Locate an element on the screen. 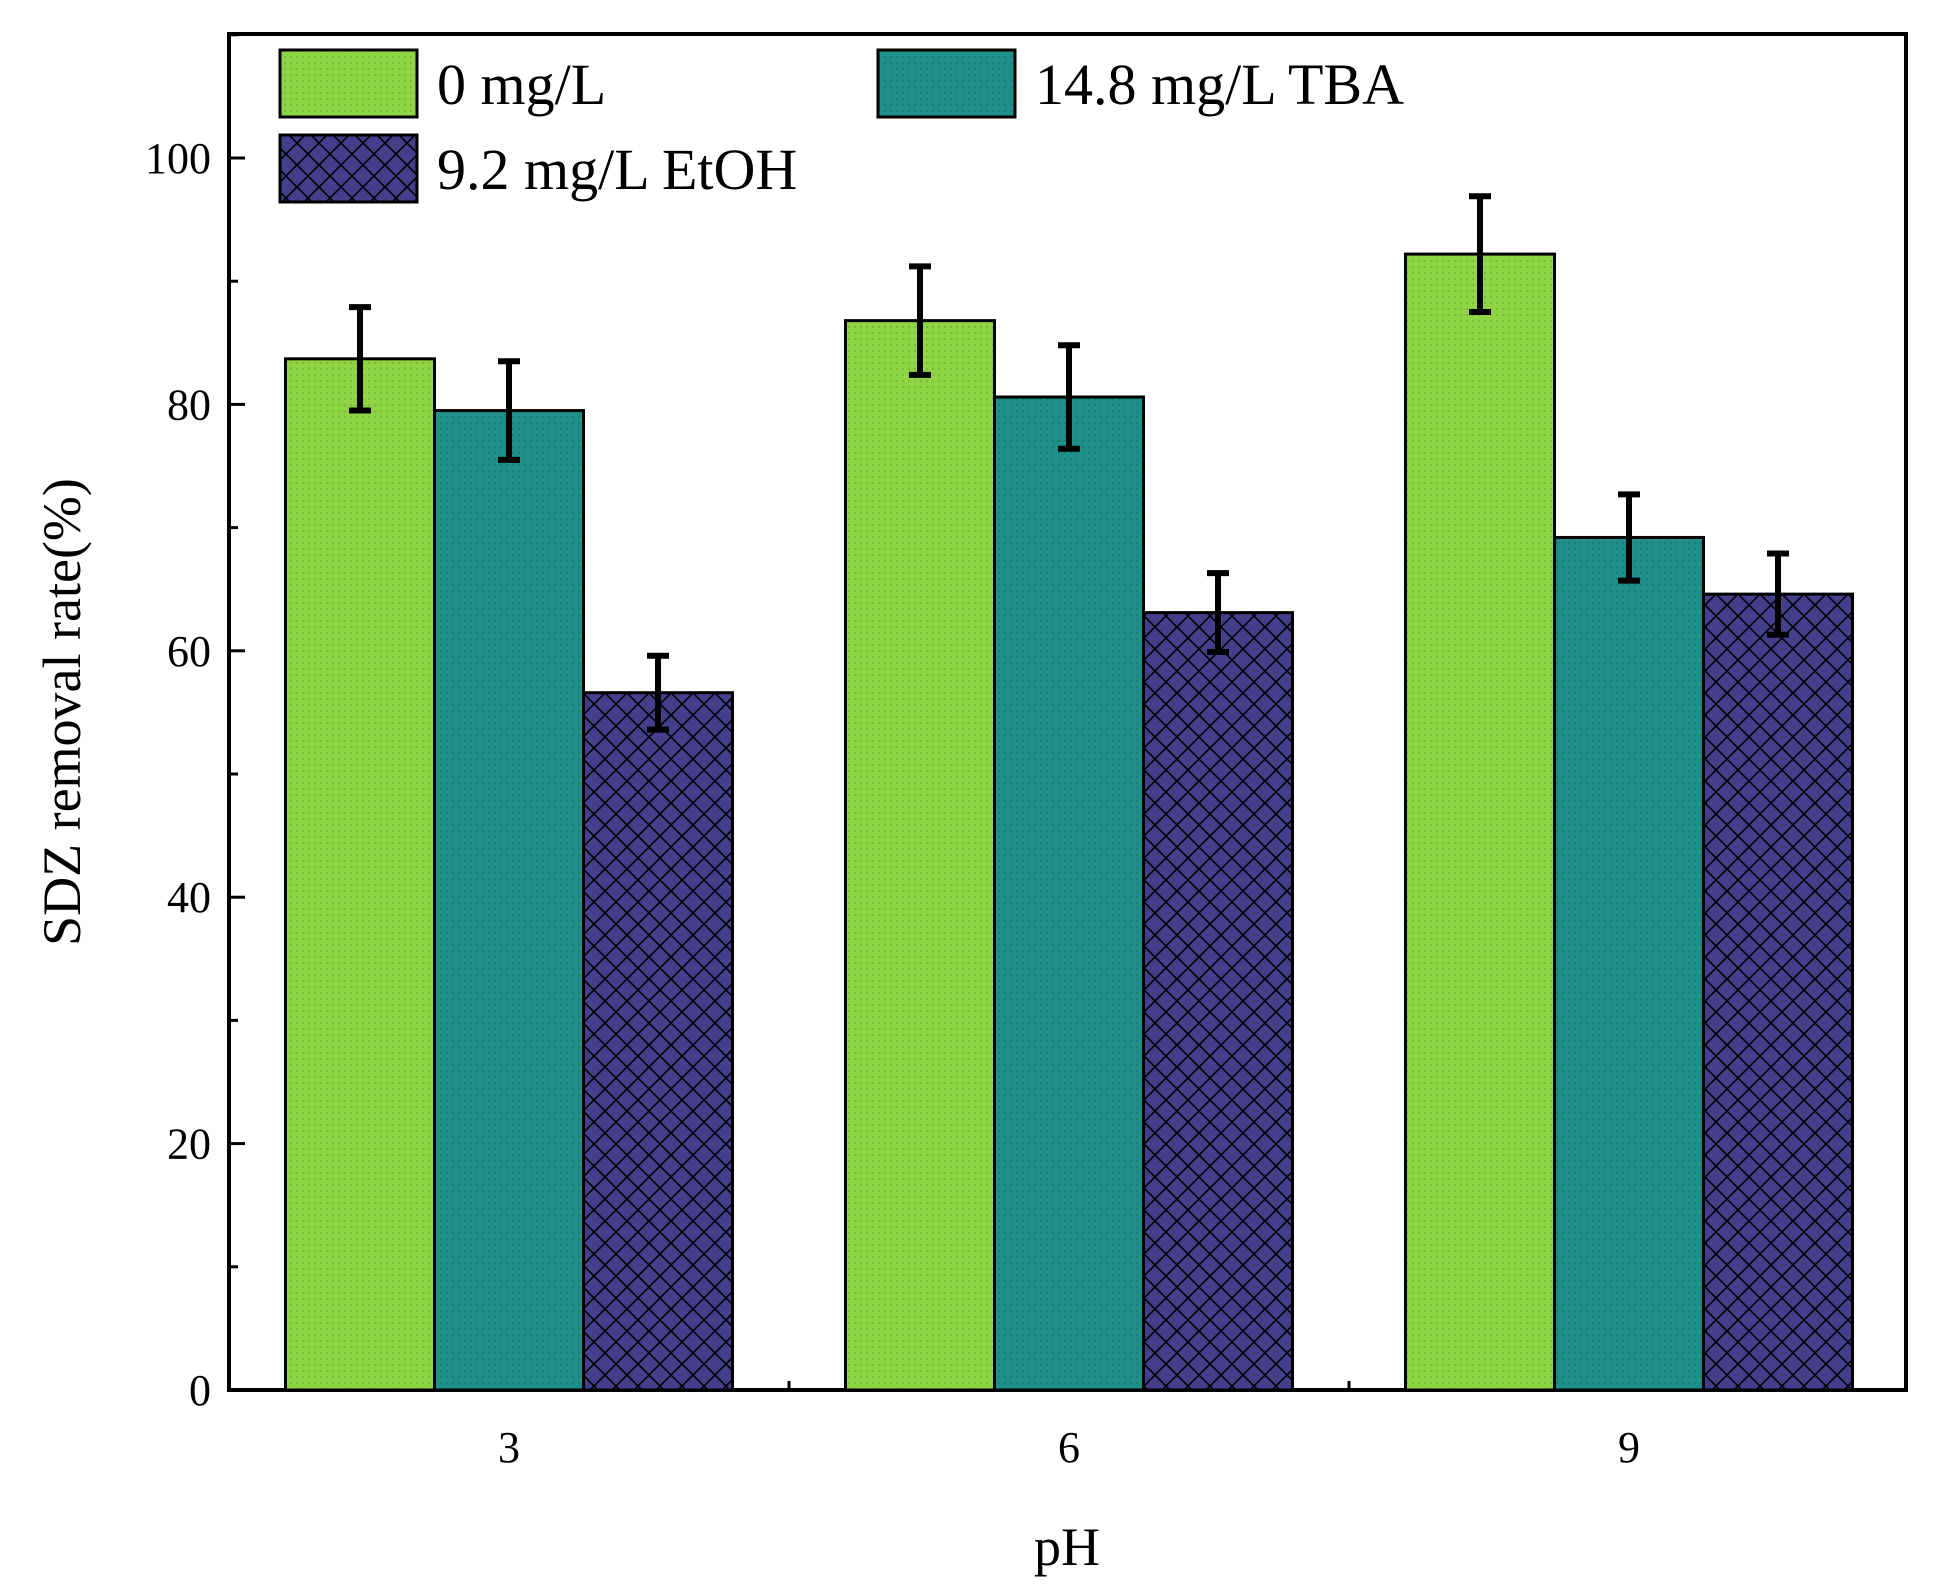 This screenshot has width=1933, height=1594. legend: 0 mg/L 14.8 mg/L TBA 9.2 mg/L EtOH is located at coordinates (841, 126).